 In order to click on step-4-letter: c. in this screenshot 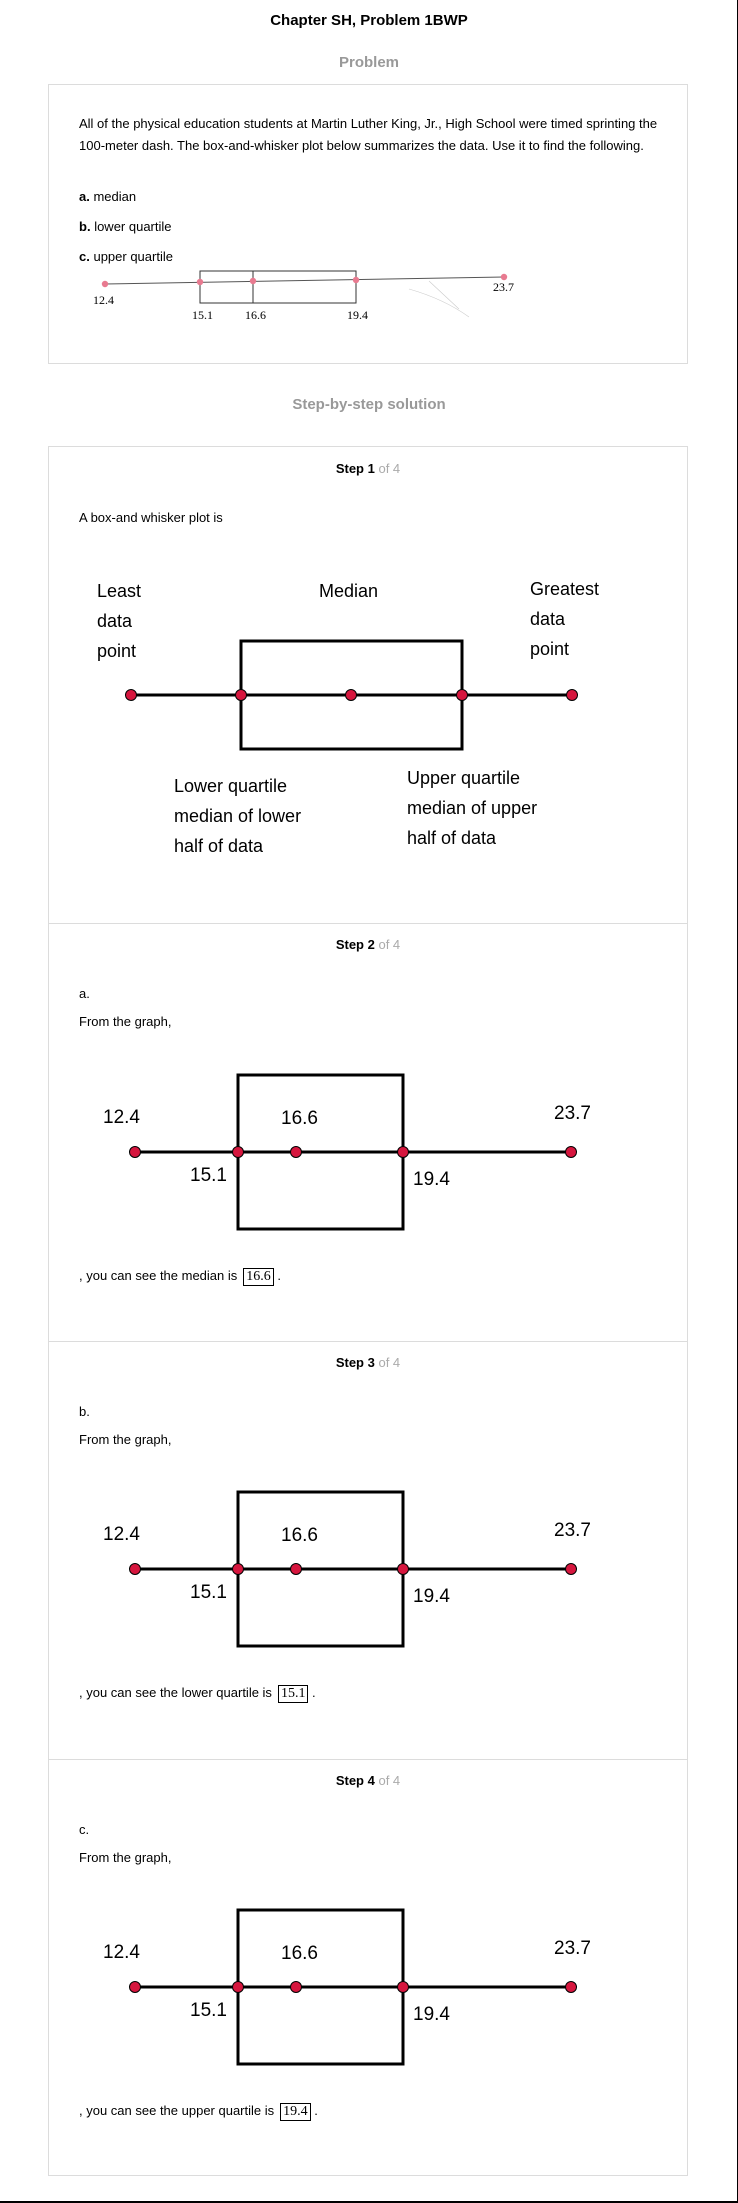, I will do `click(84, 1829)`.